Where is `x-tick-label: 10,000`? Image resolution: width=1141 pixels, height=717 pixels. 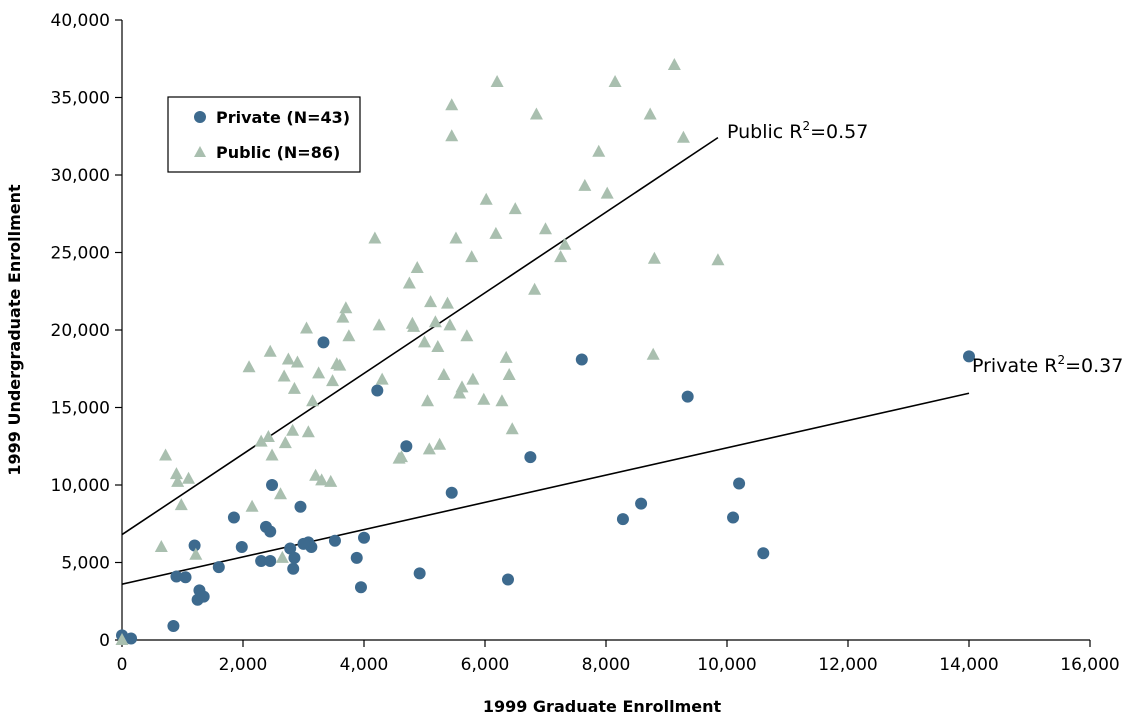
x-tick-label: 10,000 is located at coordinates (726, 665).